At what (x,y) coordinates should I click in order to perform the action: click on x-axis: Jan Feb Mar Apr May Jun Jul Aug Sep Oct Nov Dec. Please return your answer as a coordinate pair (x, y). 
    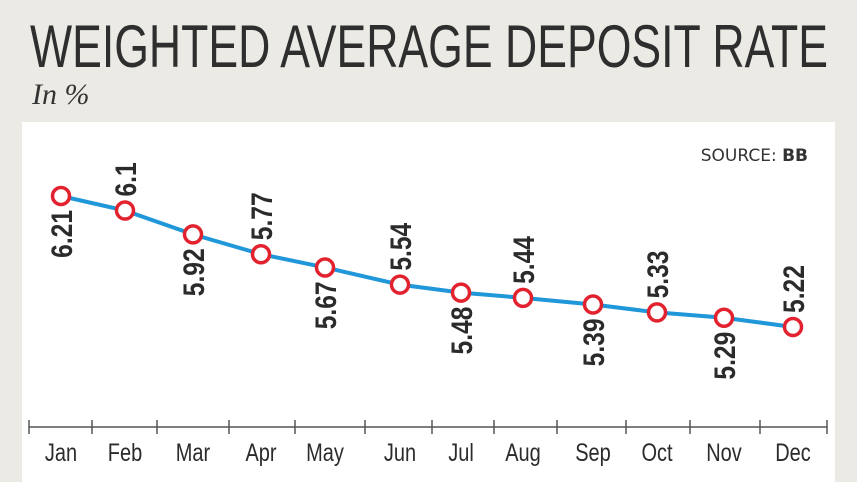
    Looking at the image, I should click on (428, 443).